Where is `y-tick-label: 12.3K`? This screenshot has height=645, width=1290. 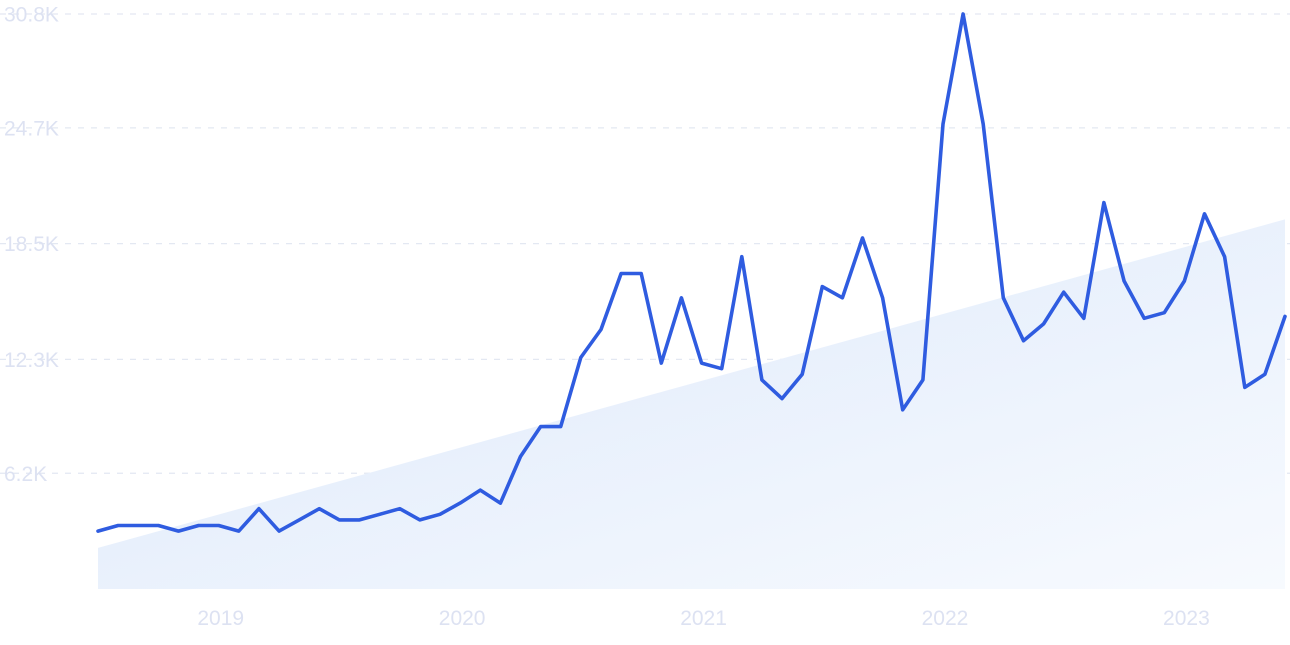 y-tick-label: 12.3K is located at coordinates (31, 360).